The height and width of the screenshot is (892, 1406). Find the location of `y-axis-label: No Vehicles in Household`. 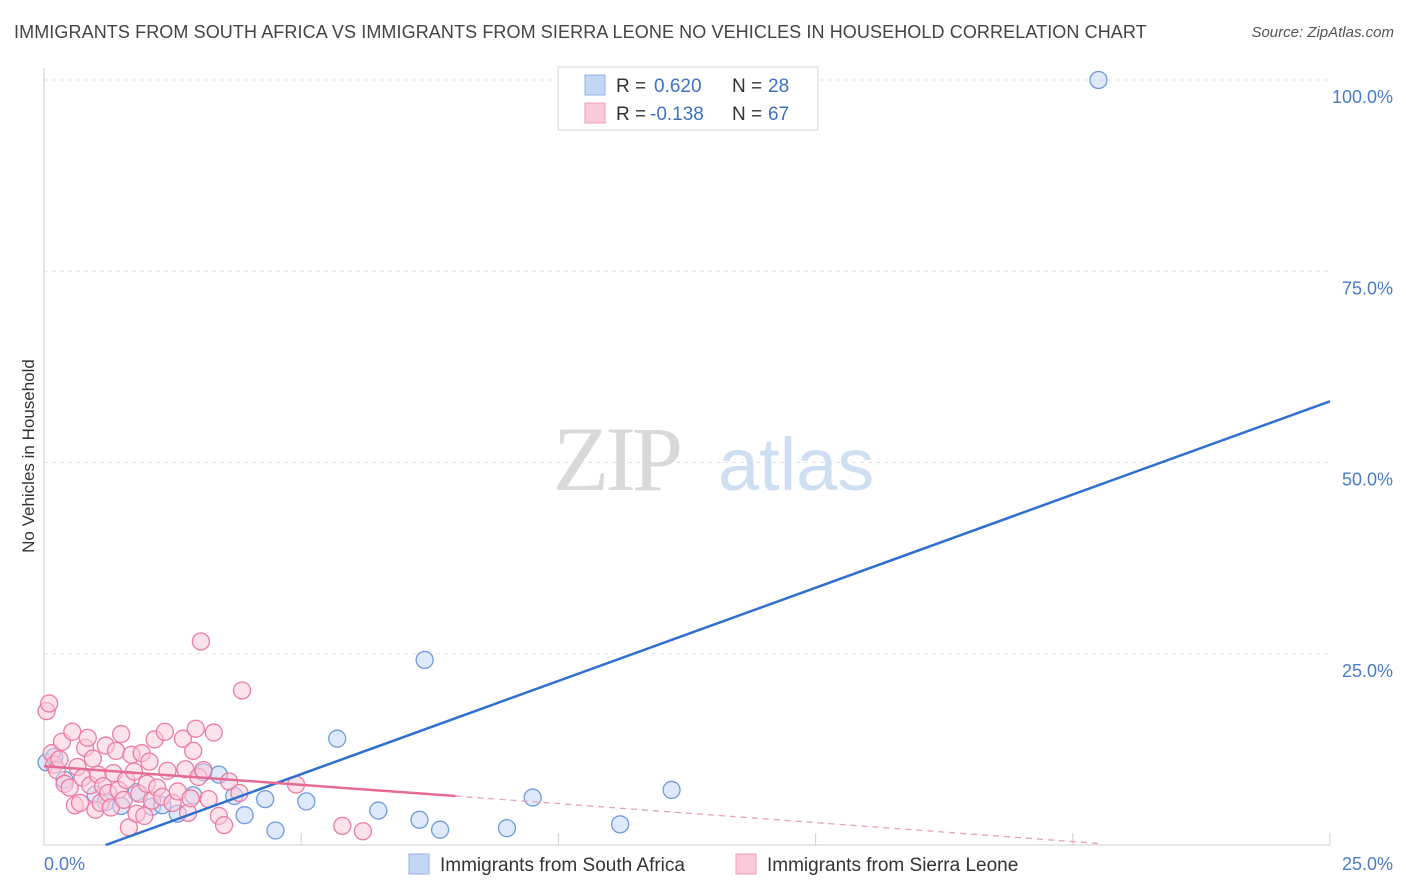

y-axis-label: No Vehicles in Household is located at coordinates (28, 456).